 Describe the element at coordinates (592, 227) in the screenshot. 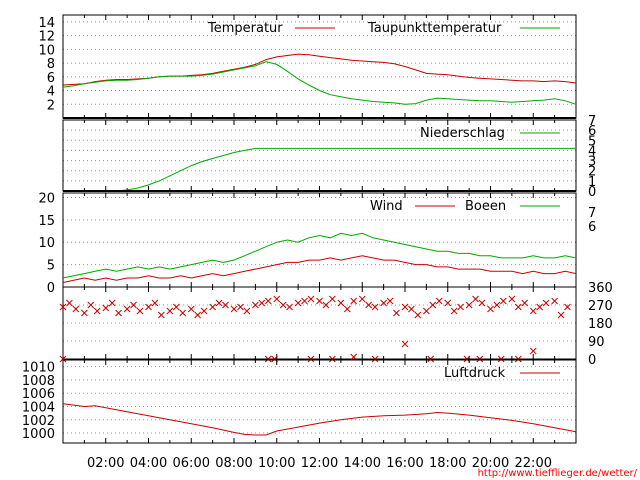

I see `right-tick-label: 6` at that location.